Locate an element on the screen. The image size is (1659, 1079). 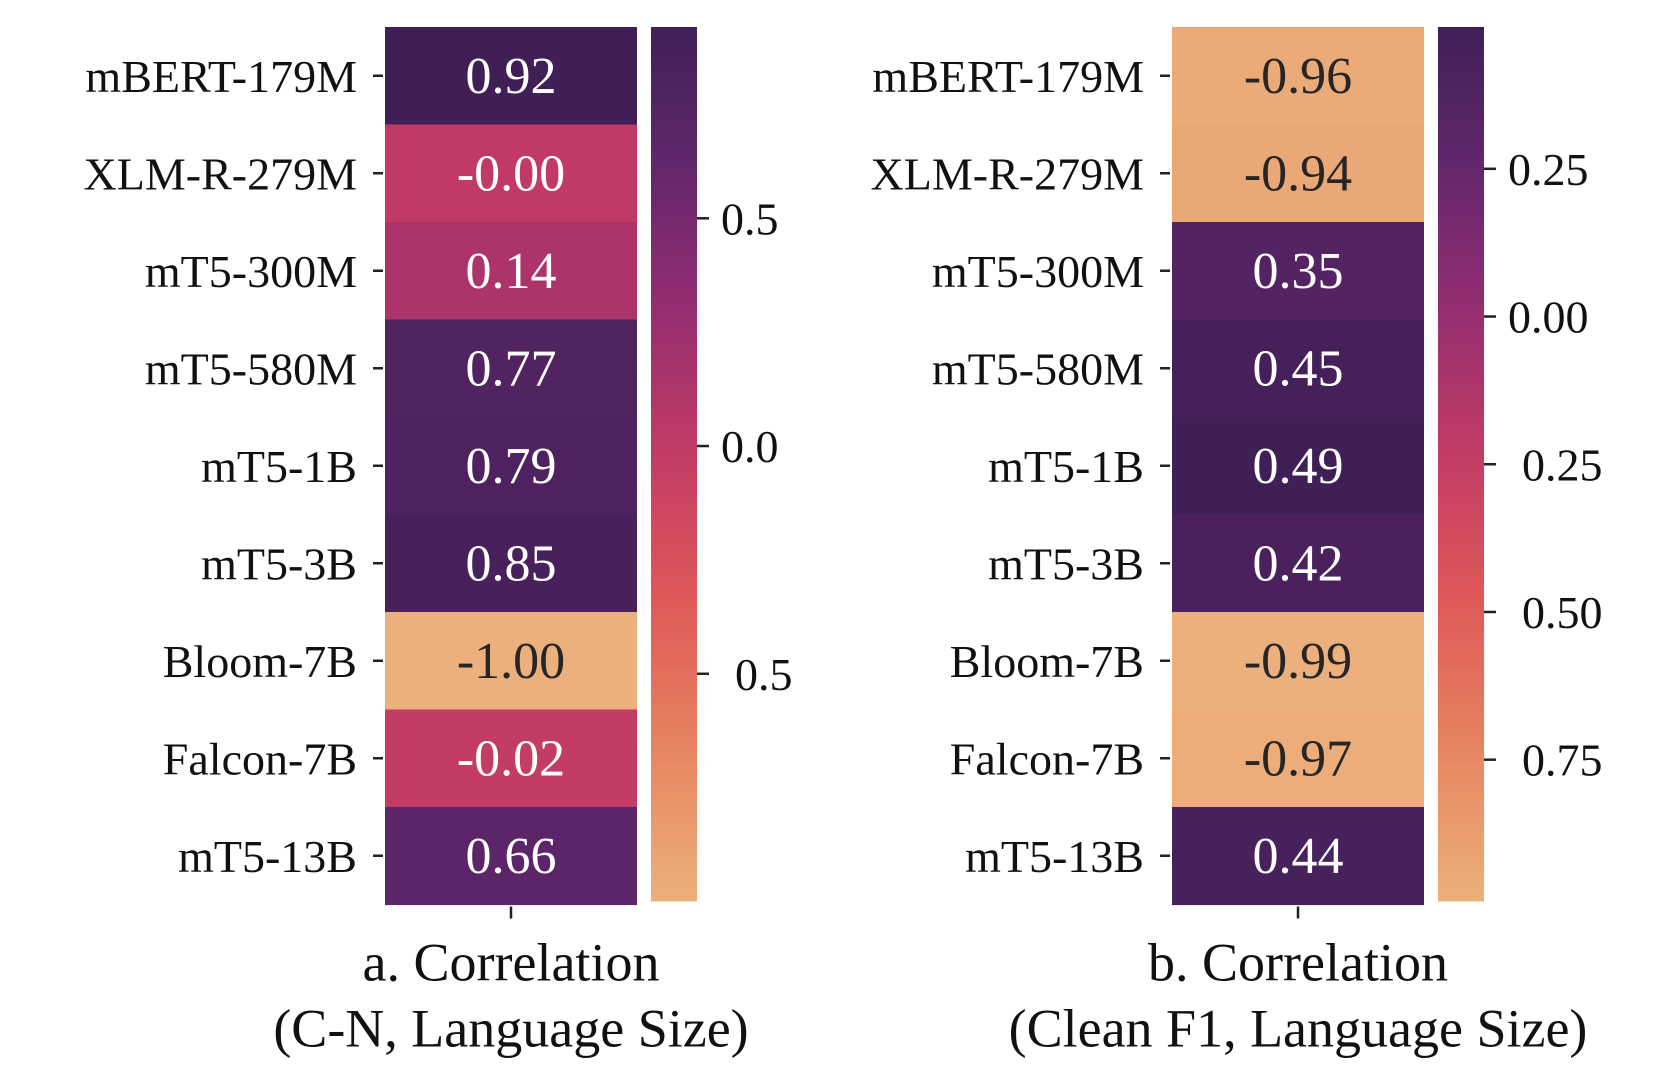
cell-value-label: 0.14 is located at coordinates (511, 271).